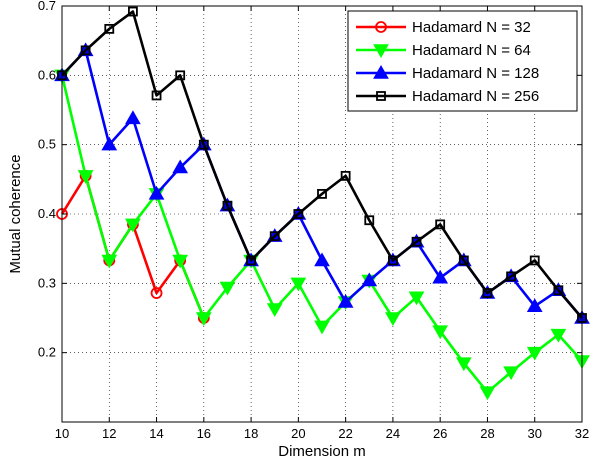 Image resolution: width=598 pixels, height=460 pixels. What do you see at coordinates (475, 96) in the screenshot?
I see `legend-label: Hadamard N = 256` at bounding box center [475, 96].